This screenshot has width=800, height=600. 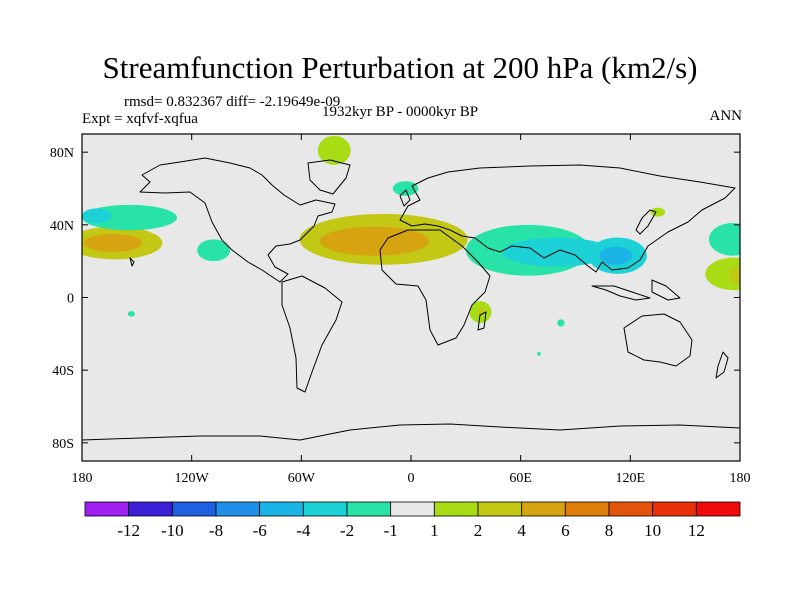 What do you see at coordinates (434, 530) in the screenshot?
I see `colorbar-label-7: 1` at bounding box center [434, 530].